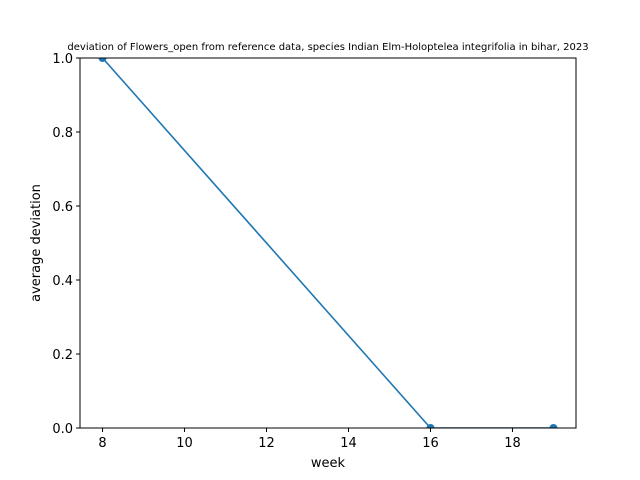 The height and width of the screenshot is (480, 640). What do you see at coordinates (512, 443) in the screenshot?
I see `x-tick-label: 18` at bounding box center [512, 443].